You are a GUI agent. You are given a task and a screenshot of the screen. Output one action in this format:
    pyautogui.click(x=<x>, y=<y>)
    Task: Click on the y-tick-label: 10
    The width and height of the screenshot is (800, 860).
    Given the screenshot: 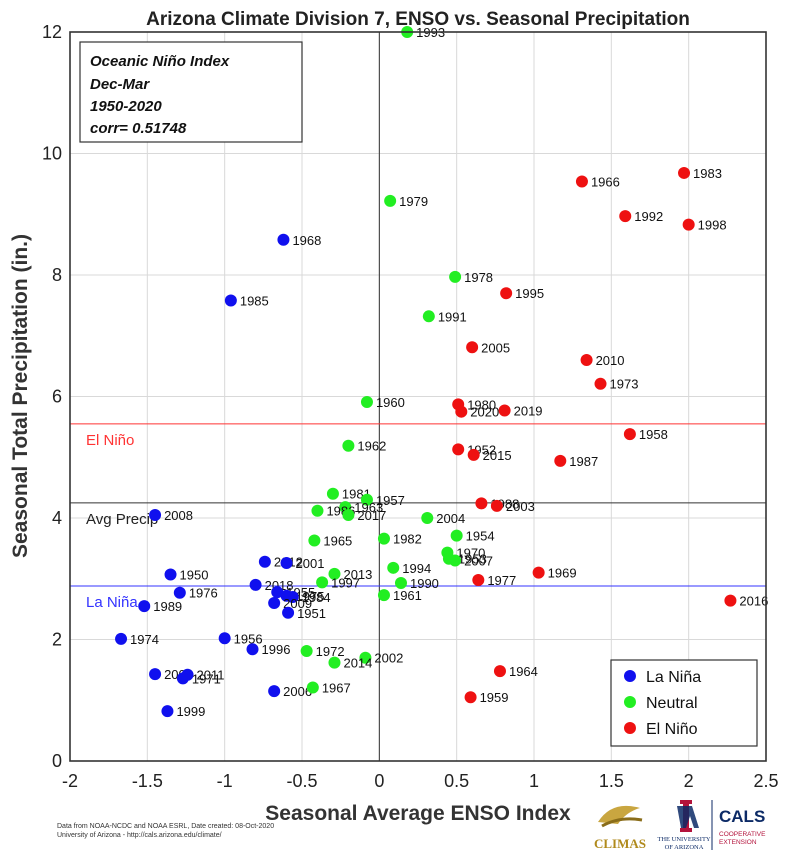 What is the action you would take?
    pyautogui.click(x=52, y=154)
    